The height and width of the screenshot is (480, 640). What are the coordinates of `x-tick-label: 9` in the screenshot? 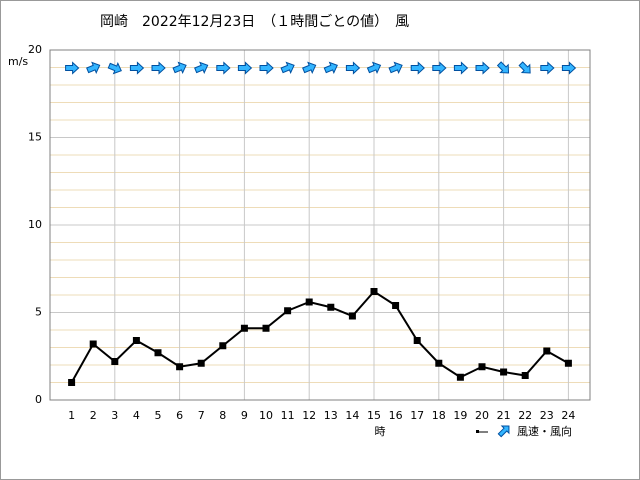 It's located at (244, 415).